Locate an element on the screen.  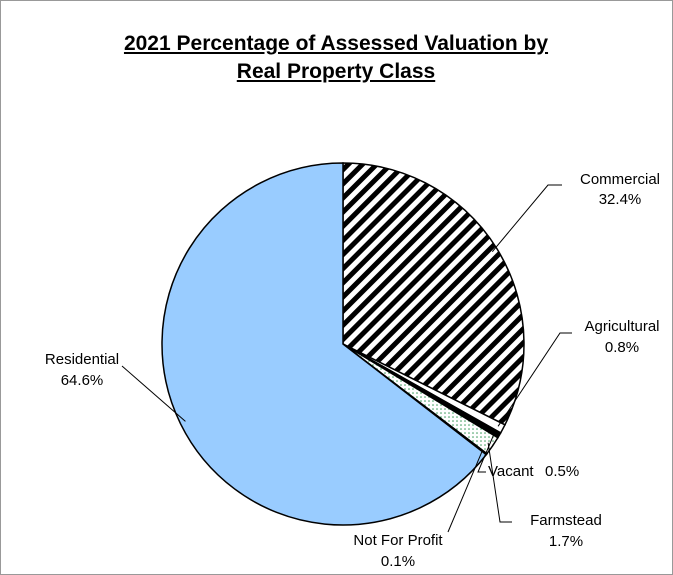
slice-value: 64.6% is located at coordinates (82, 380).